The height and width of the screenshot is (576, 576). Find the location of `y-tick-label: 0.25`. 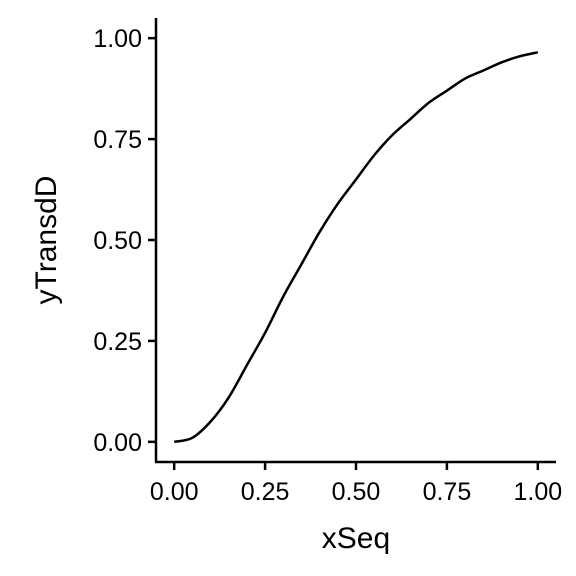

y-tick-label: 0.25 is located at coordinates (117, 342).